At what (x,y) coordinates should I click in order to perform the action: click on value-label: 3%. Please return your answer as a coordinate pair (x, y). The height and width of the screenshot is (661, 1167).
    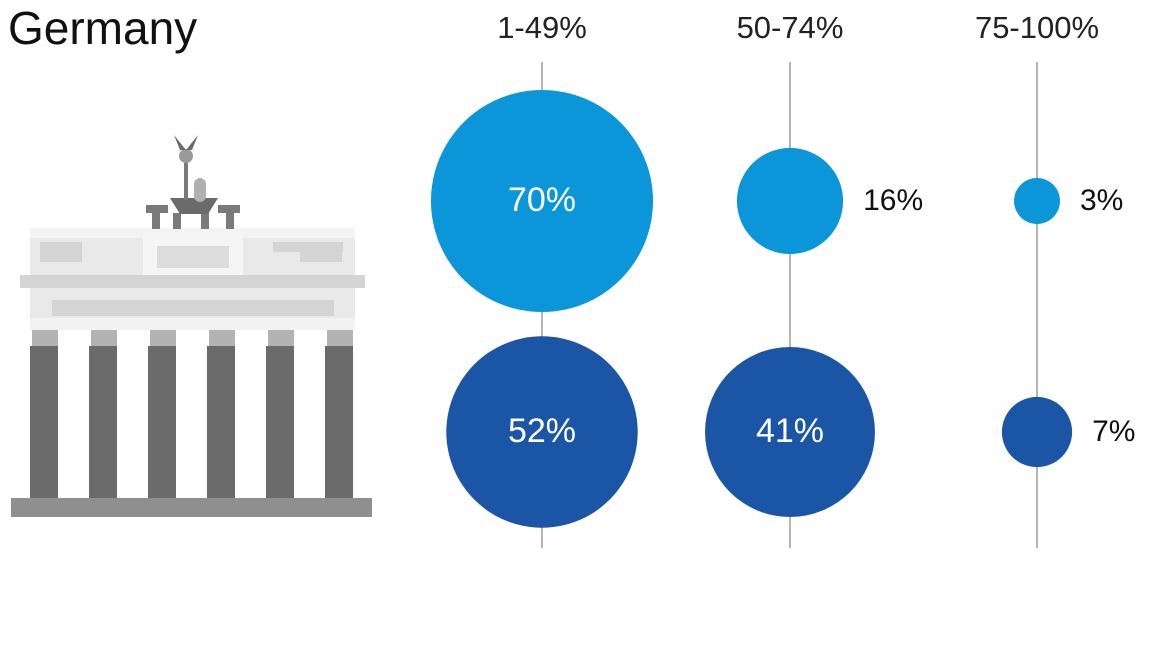
    Looking at the image, I should click on (1101, 200).